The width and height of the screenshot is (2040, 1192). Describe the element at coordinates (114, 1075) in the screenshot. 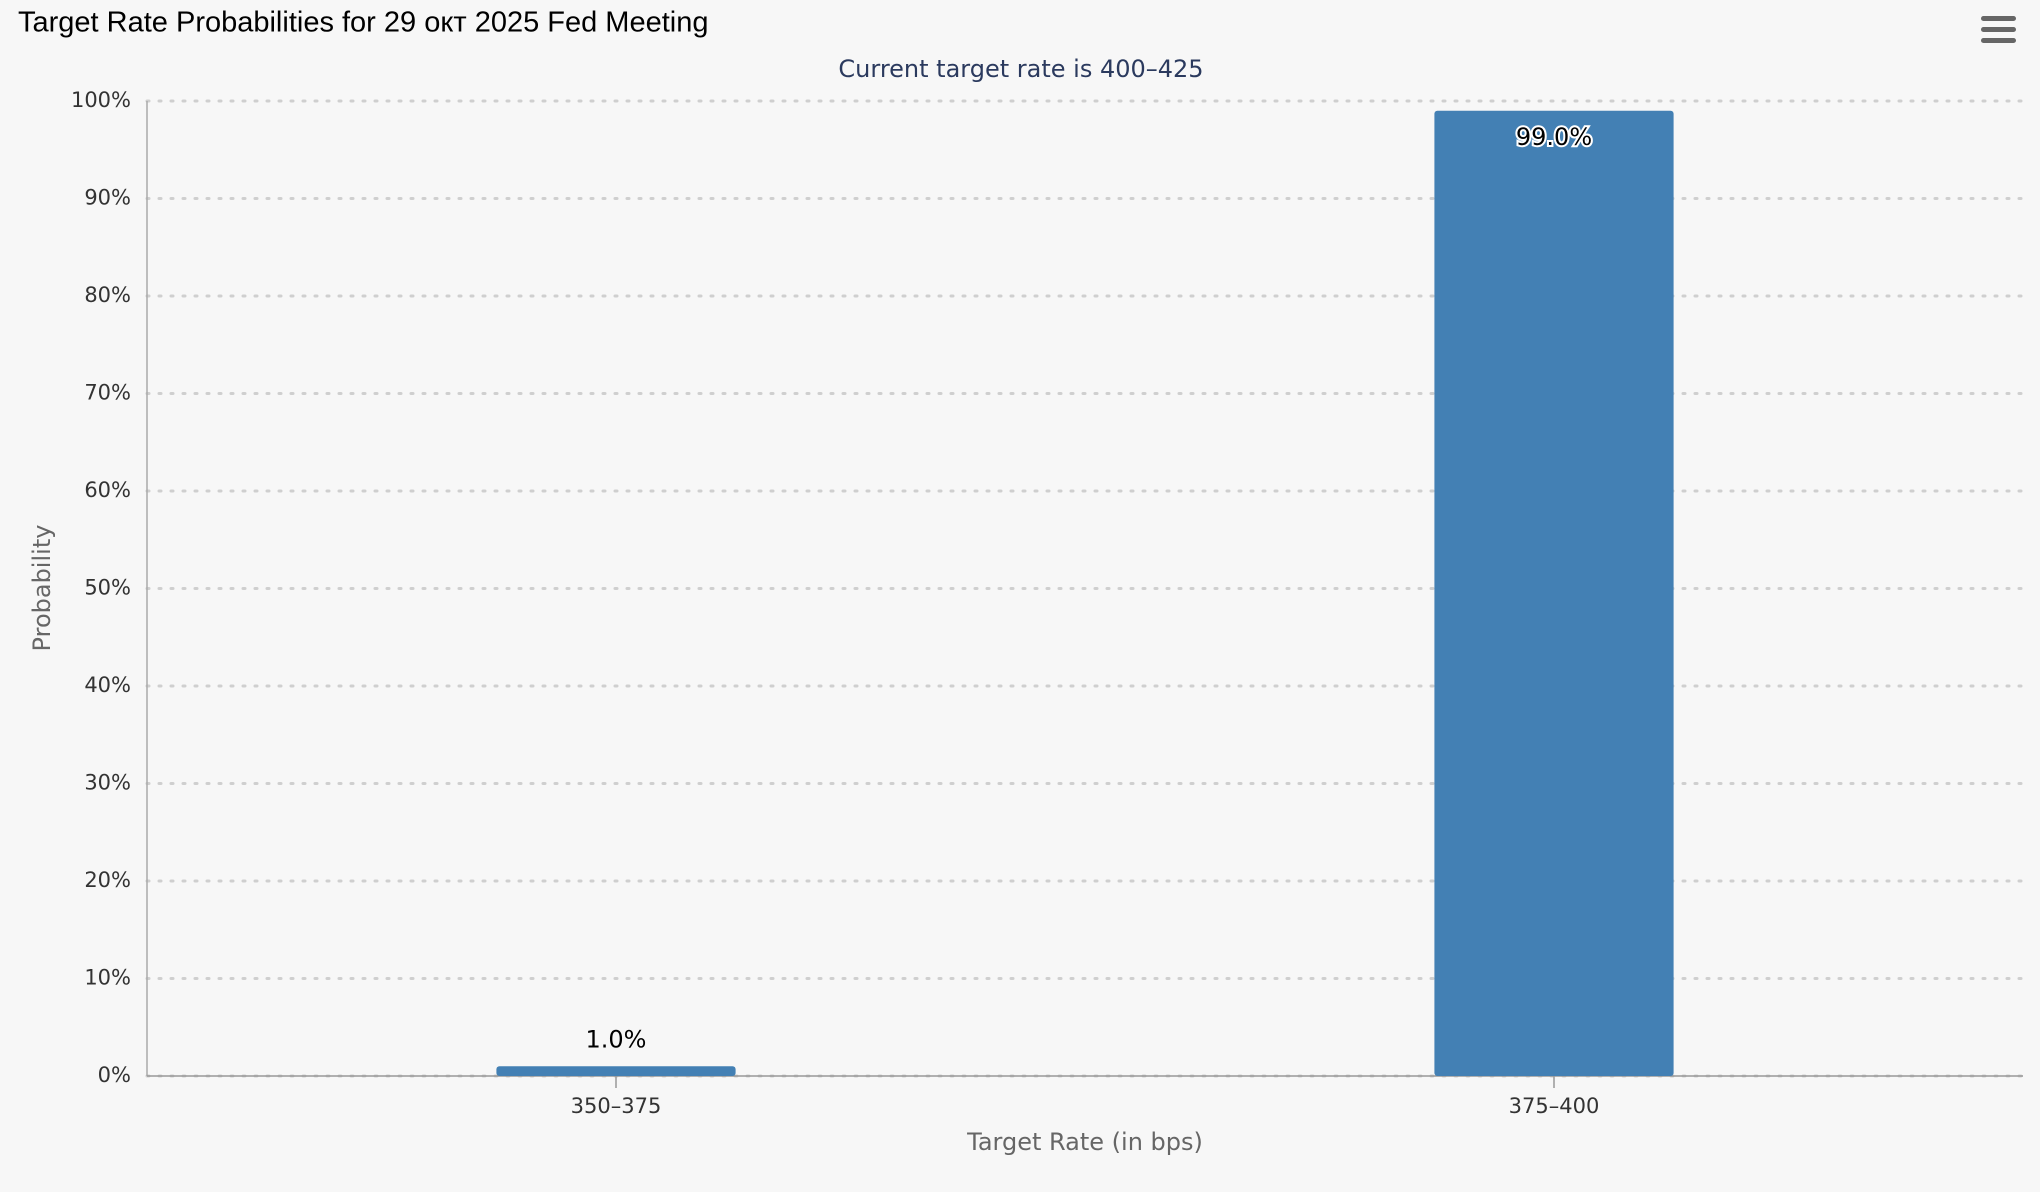

I see `y-tick-label: 0%` at that location.